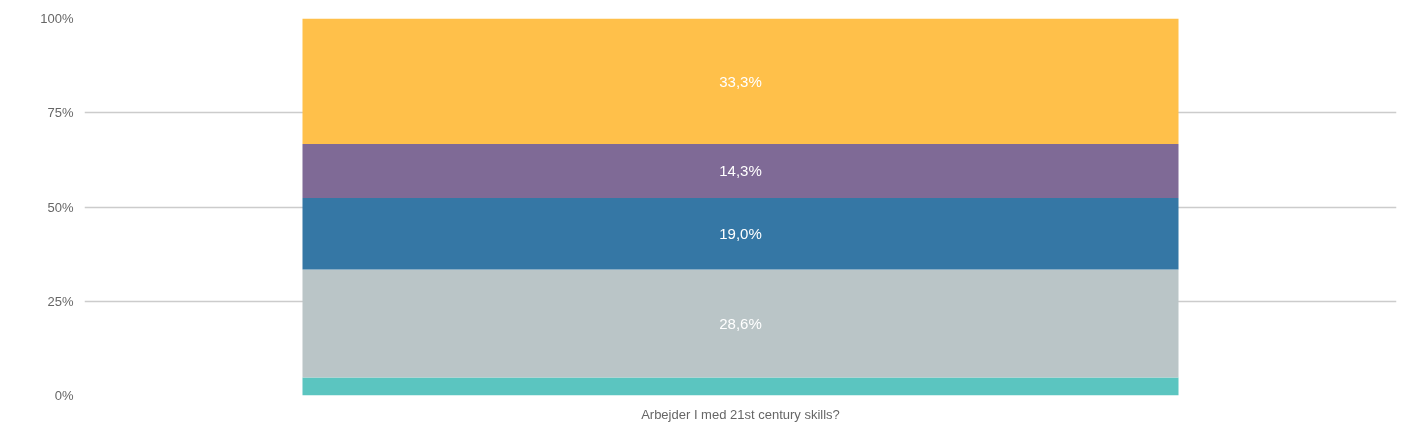 This screenshot has height=425, width=1404. What do you see at coordinates (57, 18) in the screenshot?
I see `y-tick-label: 100%` at bounding box center [57, 18].